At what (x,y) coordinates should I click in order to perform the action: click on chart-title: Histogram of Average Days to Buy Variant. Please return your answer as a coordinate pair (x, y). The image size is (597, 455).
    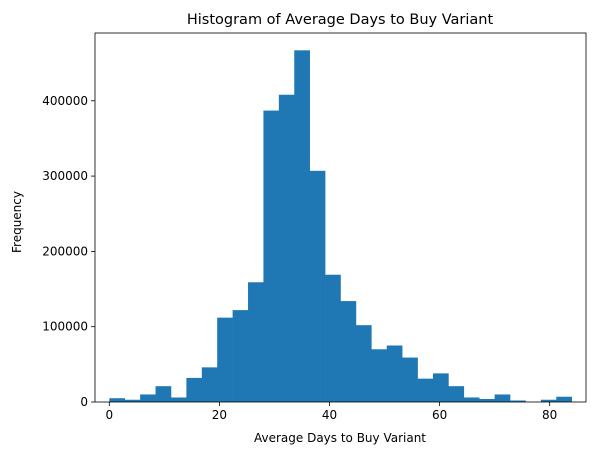
    Looking at the image, I should click on (340, 20).